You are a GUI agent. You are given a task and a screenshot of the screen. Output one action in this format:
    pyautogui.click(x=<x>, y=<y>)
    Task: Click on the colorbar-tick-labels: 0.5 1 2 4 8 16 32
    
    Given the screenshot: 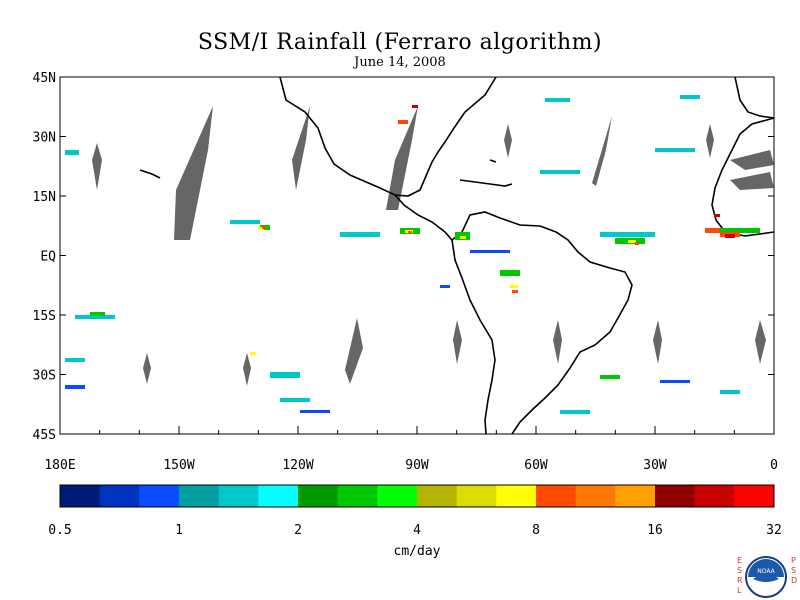 What is the action you would take?
    pyautogui.click(x=415, y=530)
    